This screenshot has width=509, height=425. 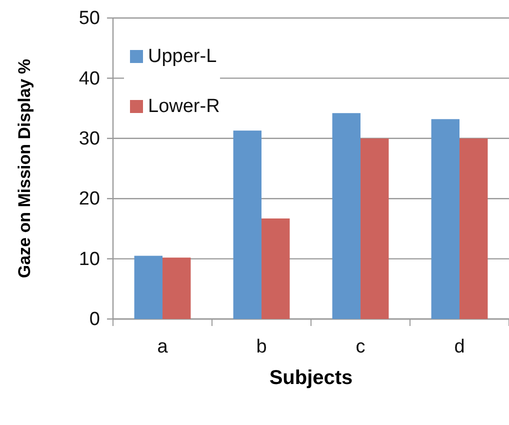 What do you see at coordinates (89, 199) in the screenshot?
I see `y-tick-label: 20` at bounding box center [89, 199].